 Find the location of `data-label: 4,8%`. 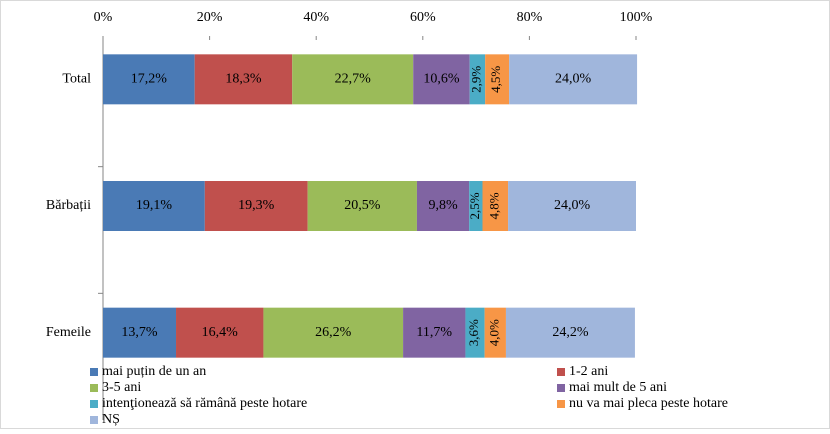

data-label: 4,8% is located at coordinates (493, 205).